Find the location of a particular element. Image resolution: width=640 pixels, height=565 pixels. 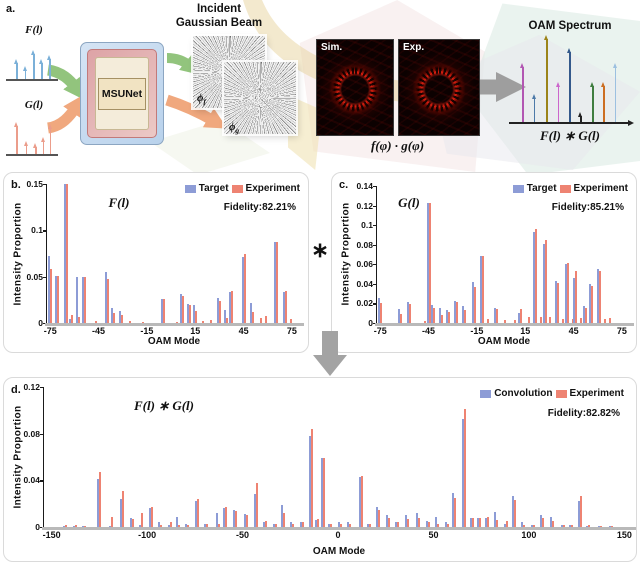

y-tick-label: 0.1 is located at coordinates (367, 225).